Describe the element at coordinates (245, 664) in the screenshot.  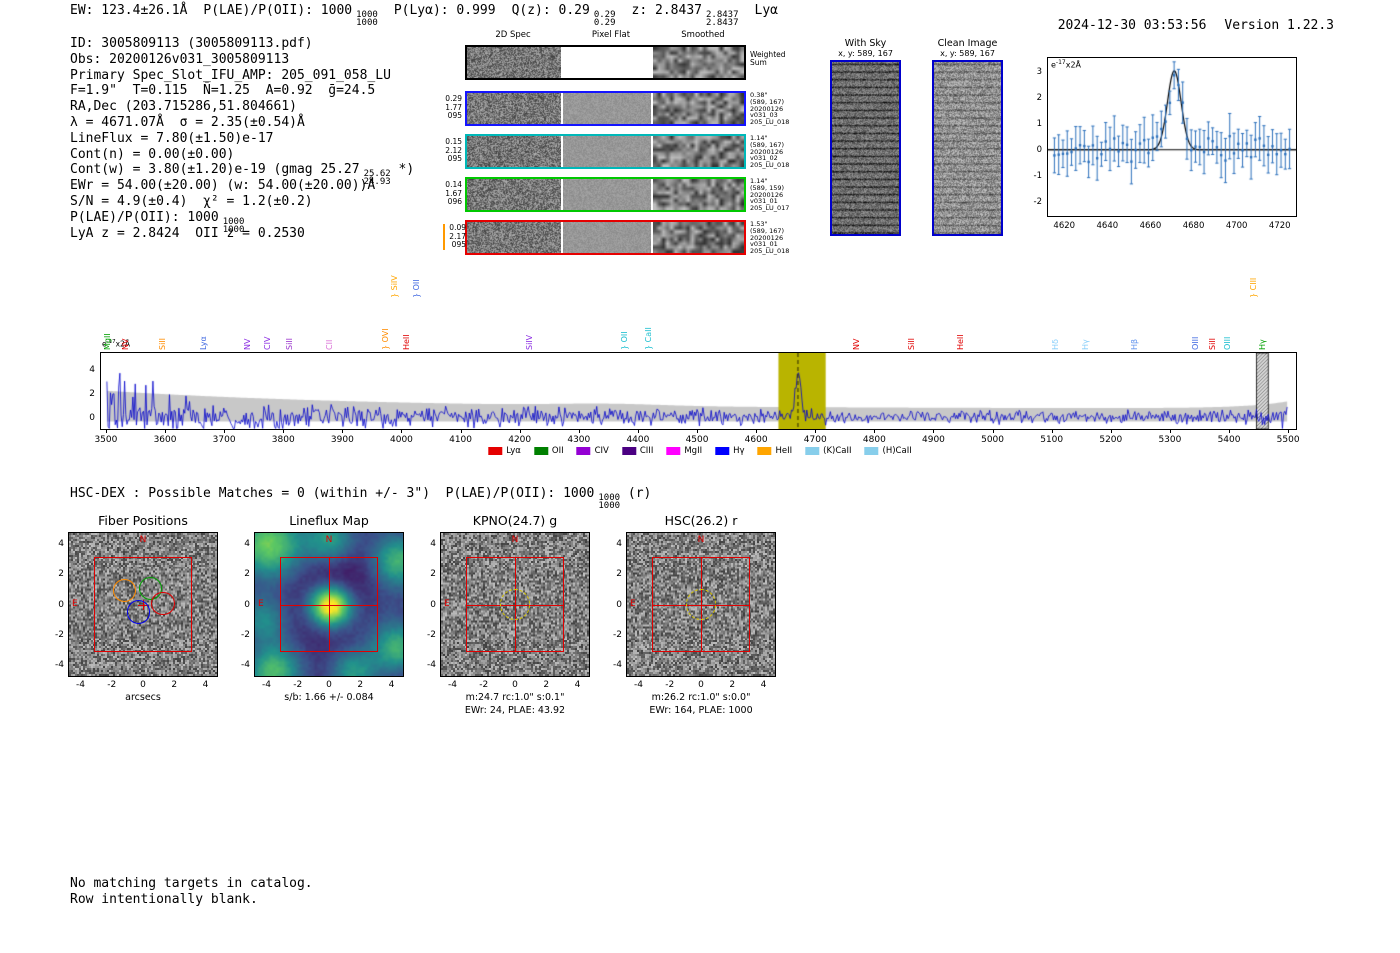
I see `cutout-y-tick: -4` at that location.